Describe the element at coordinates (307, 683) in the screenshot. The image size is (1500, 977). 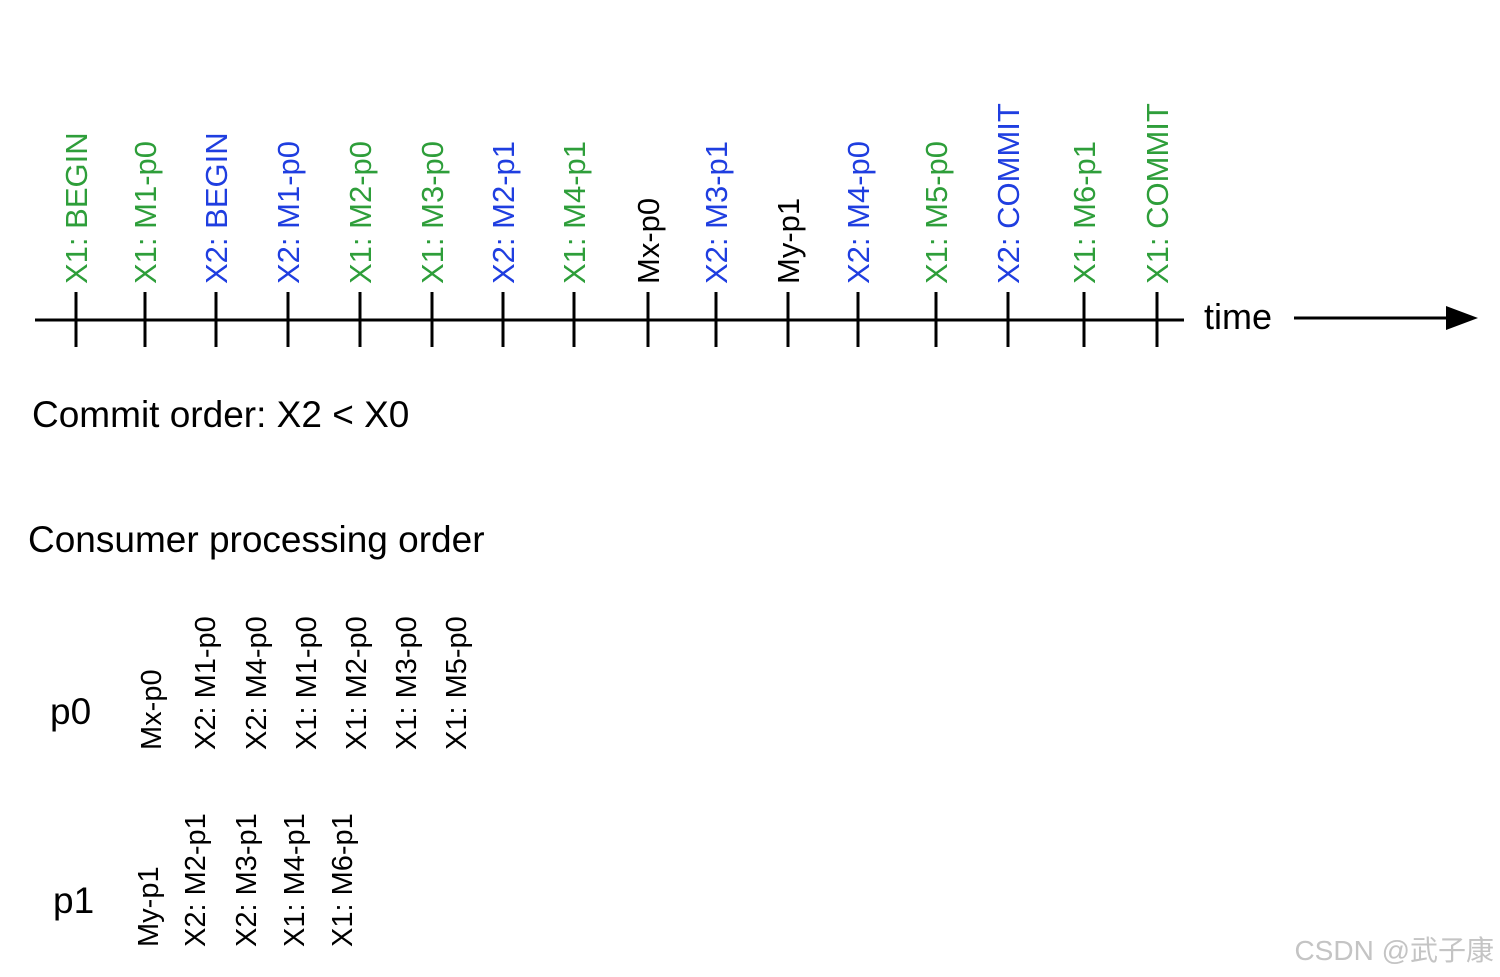
I see `queue-item: X1: M1-p0` at that location.